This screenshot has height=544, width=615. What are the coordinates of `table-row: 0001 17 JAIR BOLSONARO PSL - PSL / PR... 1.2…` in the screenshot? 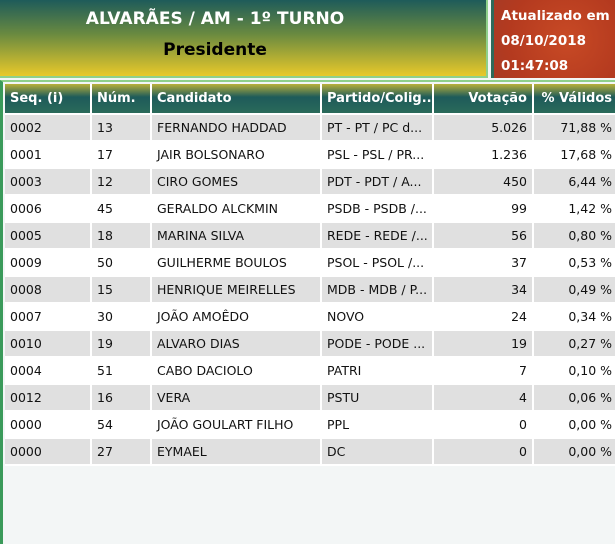 It's located at (310, 155).